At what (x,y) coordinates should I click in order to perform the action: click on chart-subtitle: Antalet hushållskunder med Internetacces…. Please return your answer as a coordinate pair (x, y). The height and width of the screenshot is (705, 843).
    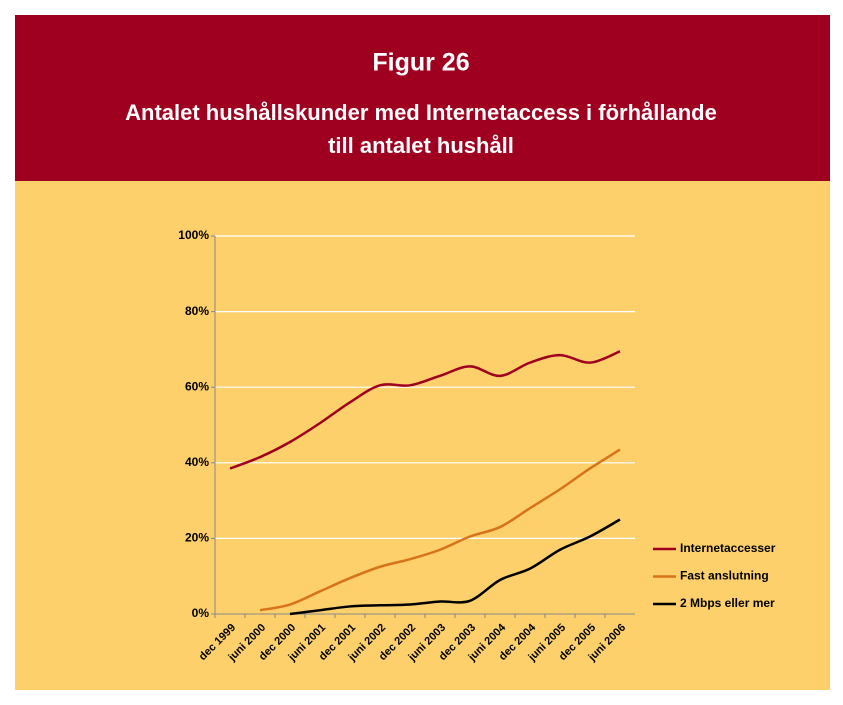
    Looking at the image, I should click on (421, 112).